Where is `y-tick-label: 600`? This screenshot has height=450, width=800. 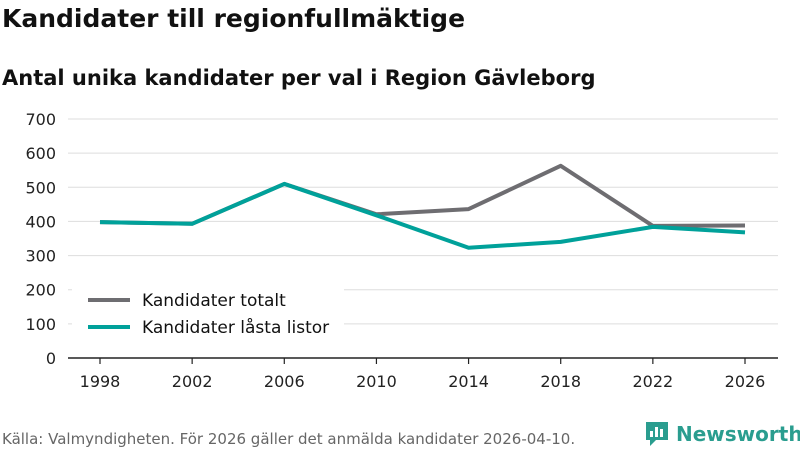
y-tick-label: 600 is located at coordinates (40, 153).